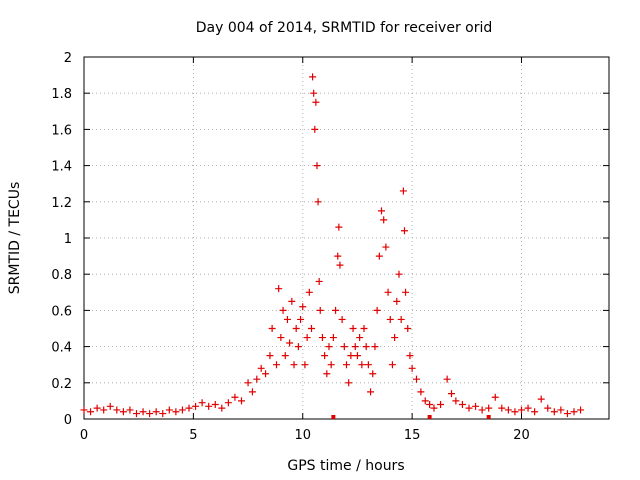  What do you see at coordinates (302, 435) in the screenshot?
I see `x-tick-label: 10` at bounding box center [302, 435].